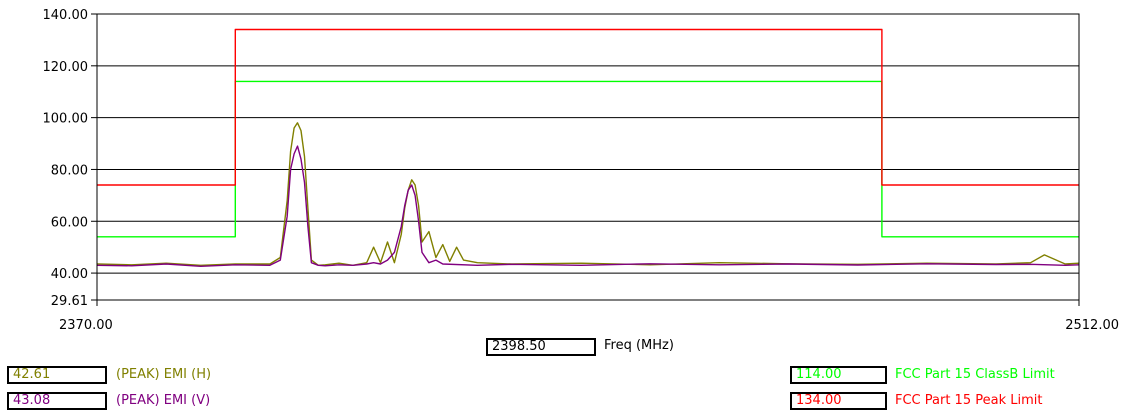 This screenshot has height=416, width=1121. What do you see at coordinates (69, 274) in the screenshot?
I see `y-tick-label: 40.00` at bounding box center [69, 274].